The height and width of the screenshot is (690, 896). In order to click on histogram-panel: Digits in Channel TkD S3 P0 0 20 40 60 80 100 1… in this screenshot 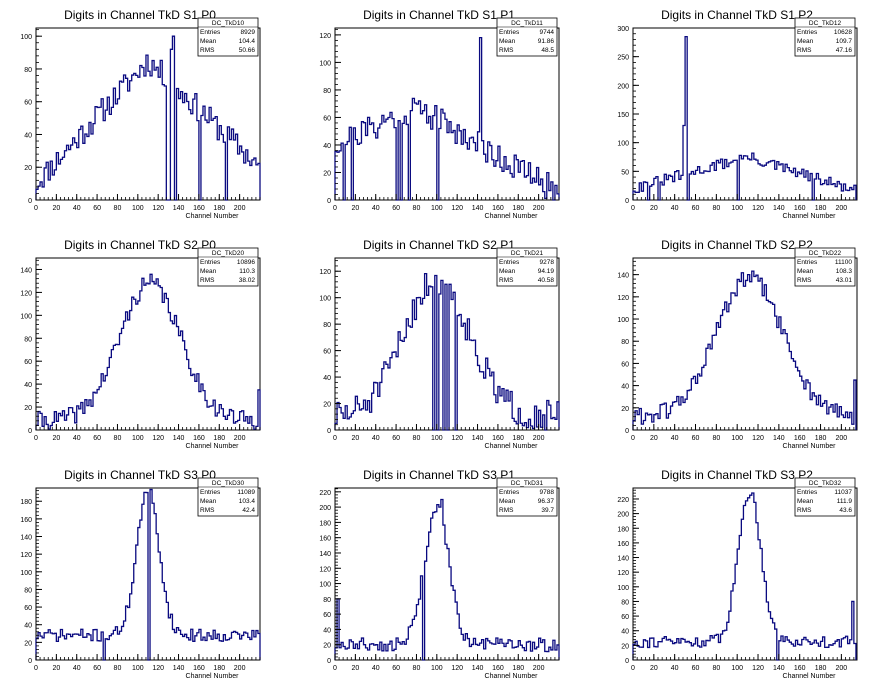, I will do `click(140, 574)`.